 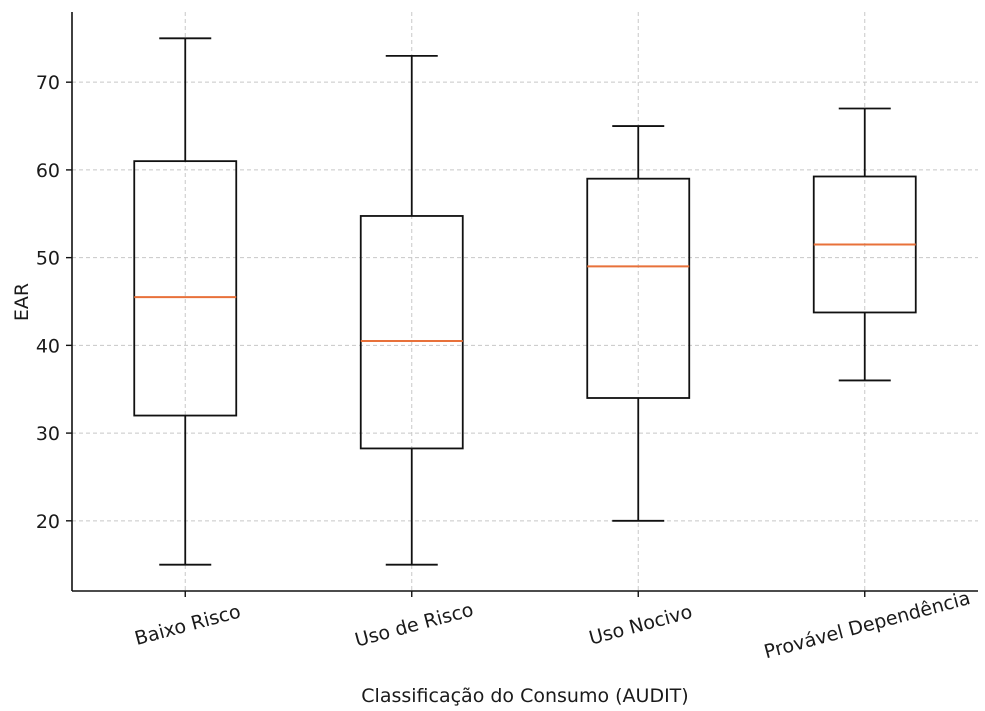 What do you see at coordinates (22, 302) in the screenshot?
I see `y-axis-title: EAR` at bounding box center [22, 302].